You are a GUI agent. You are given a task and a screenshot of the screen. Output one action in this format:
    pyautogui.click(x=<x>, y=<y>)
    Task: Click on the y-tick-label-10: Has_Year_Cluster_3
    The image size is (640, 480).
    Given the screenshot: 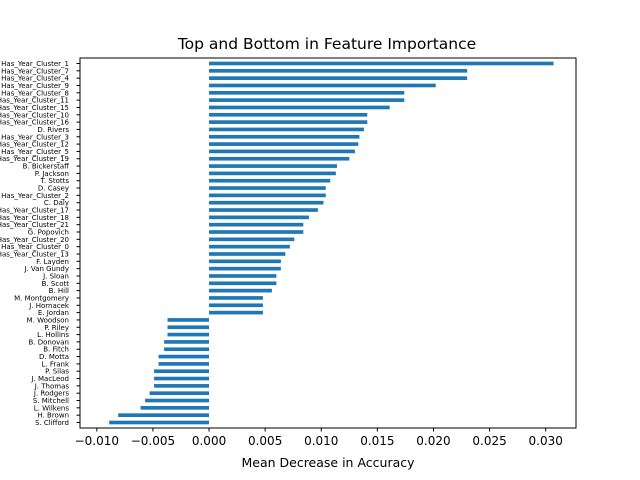 What is the action you would take?
    pyautogui.click(x=35, y=137)
    